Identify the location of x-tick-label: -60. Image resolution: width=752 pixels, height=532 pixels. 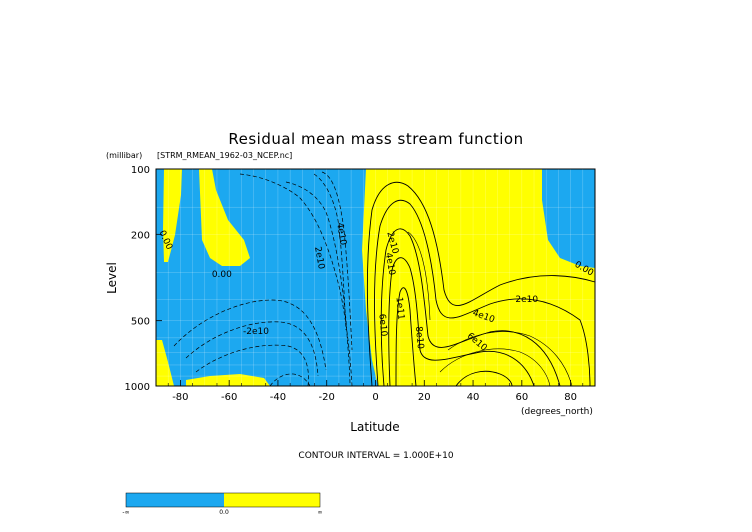
(229, 397).